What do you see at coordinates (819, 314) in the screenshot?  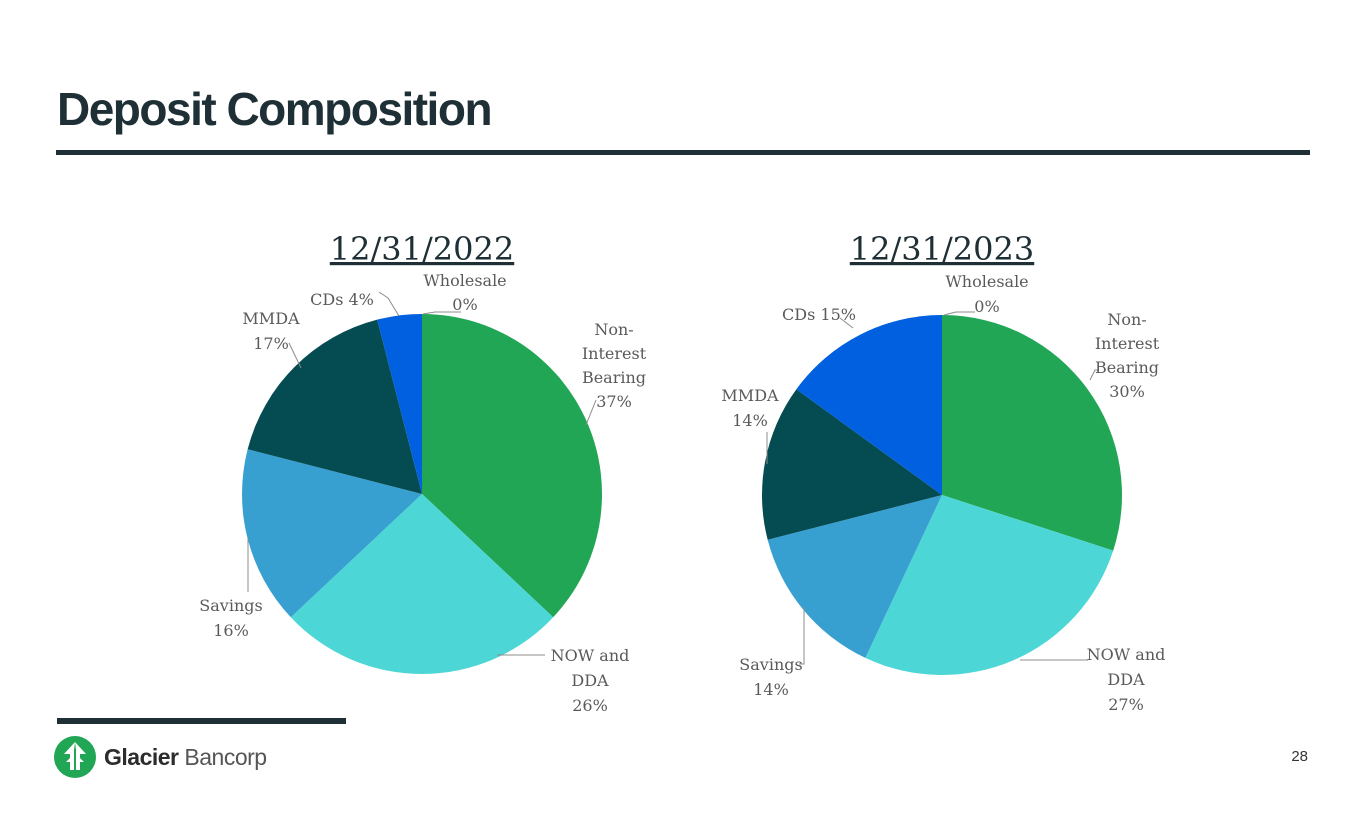 I see `data-label-cds: CDs 15%` at bounding box center [819, 314].